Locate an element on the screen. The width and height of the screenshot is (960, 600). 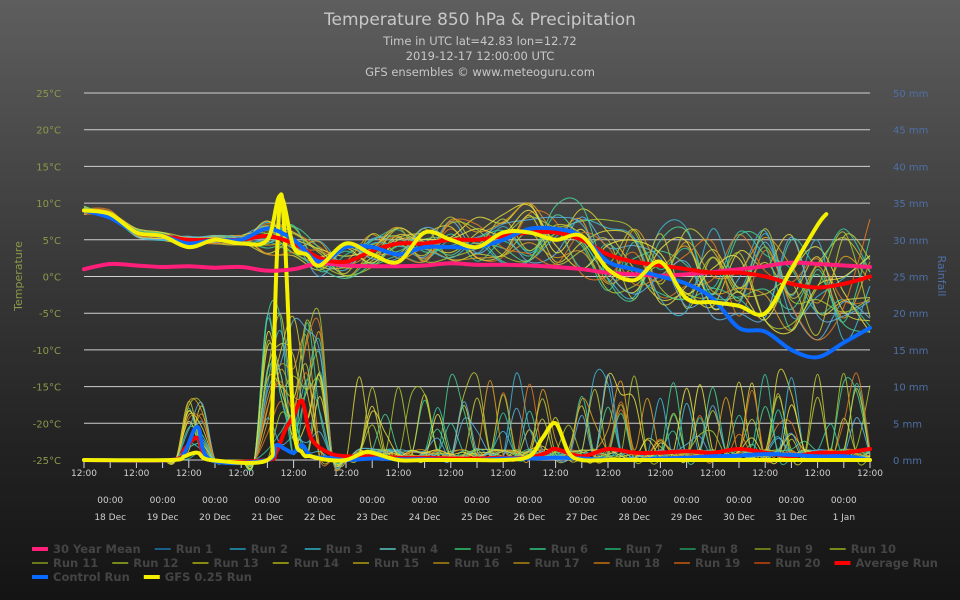
legend-item: Run 5 is located at coordinates (483, 549).